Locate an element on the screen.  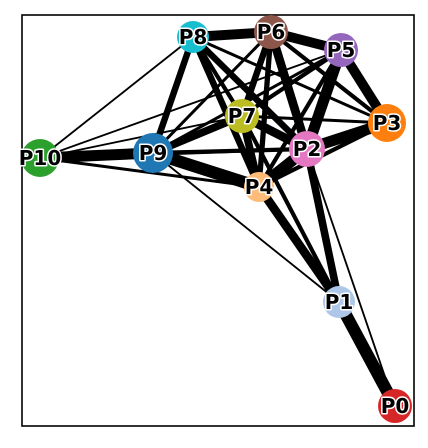
edge-p5-p4 is located at coordinates (300, 118).